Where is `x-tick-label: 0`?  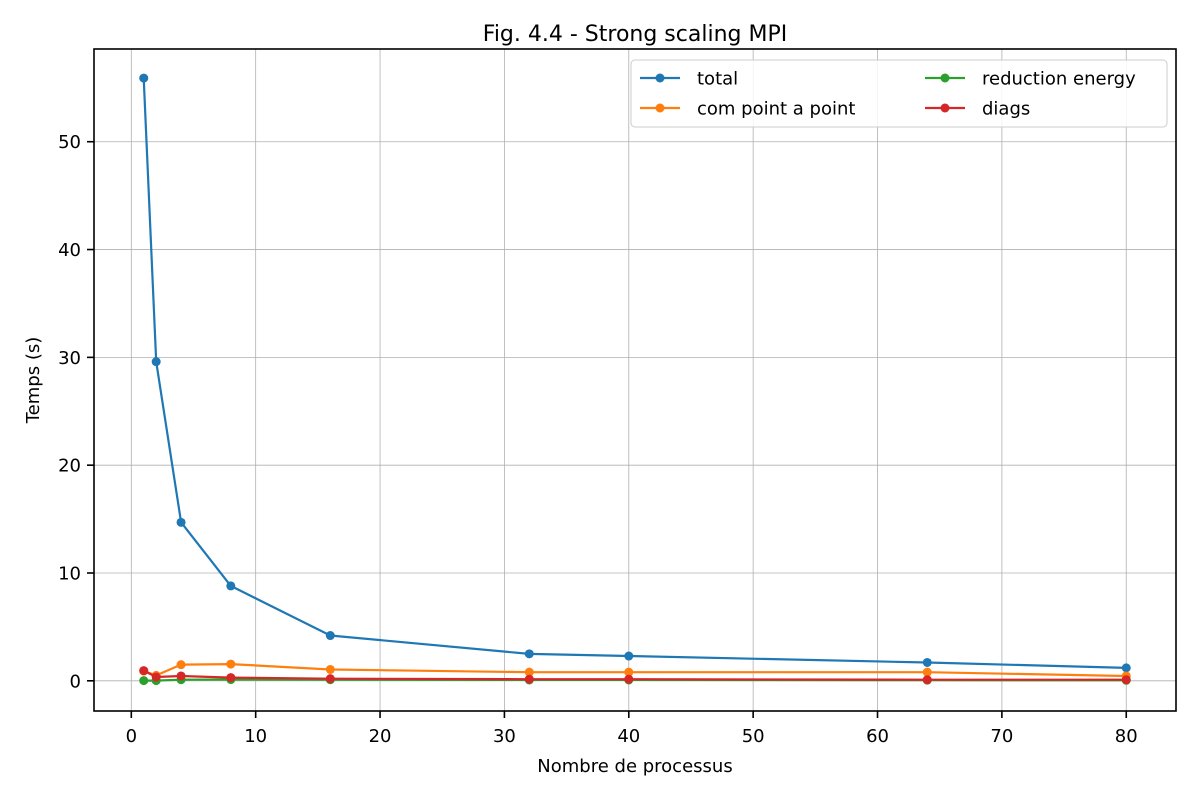 x-tick-label: 0 is located at coordinates (131, 736).